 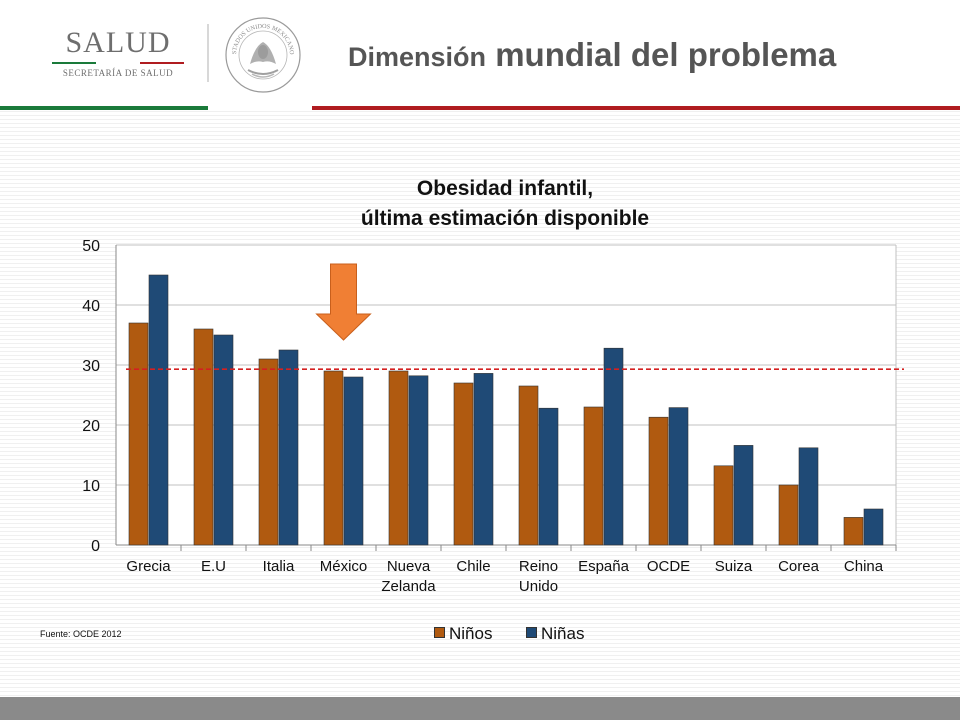 What do you see at coordinates (799, 566) in the screenshot?
I see `x-tick-label: Corea` at bounding box center [799, 566].